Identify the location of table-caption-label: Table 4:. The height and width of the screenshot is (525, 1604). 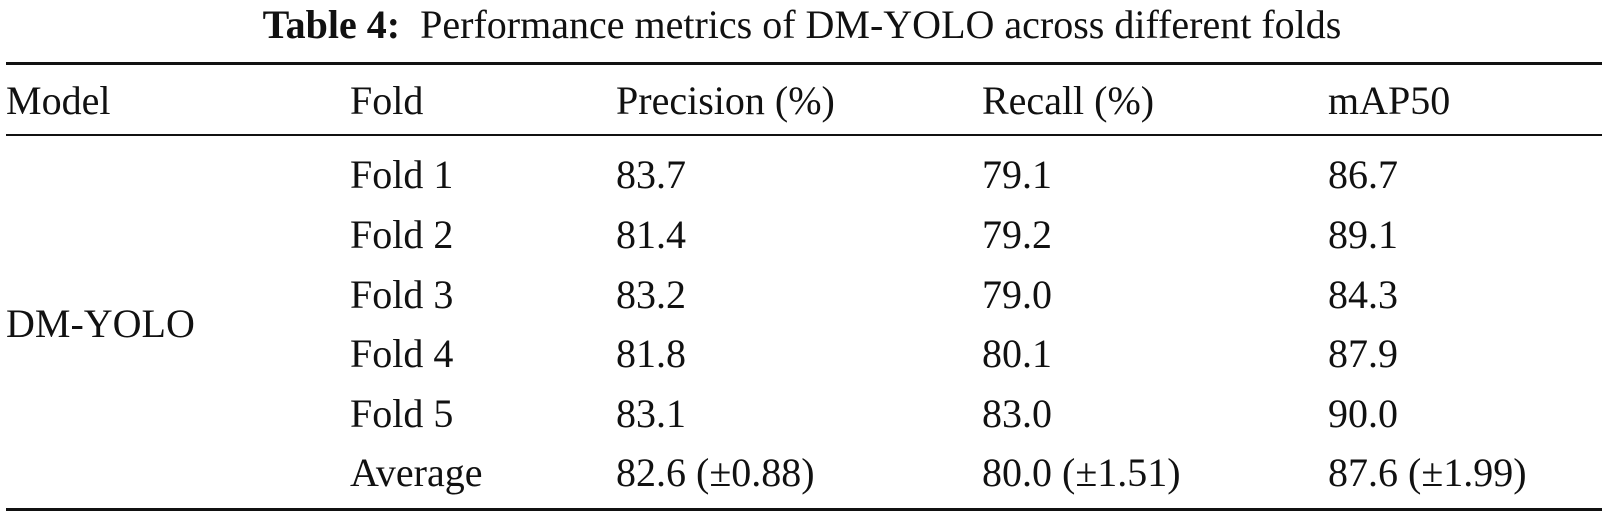
(331, 24).